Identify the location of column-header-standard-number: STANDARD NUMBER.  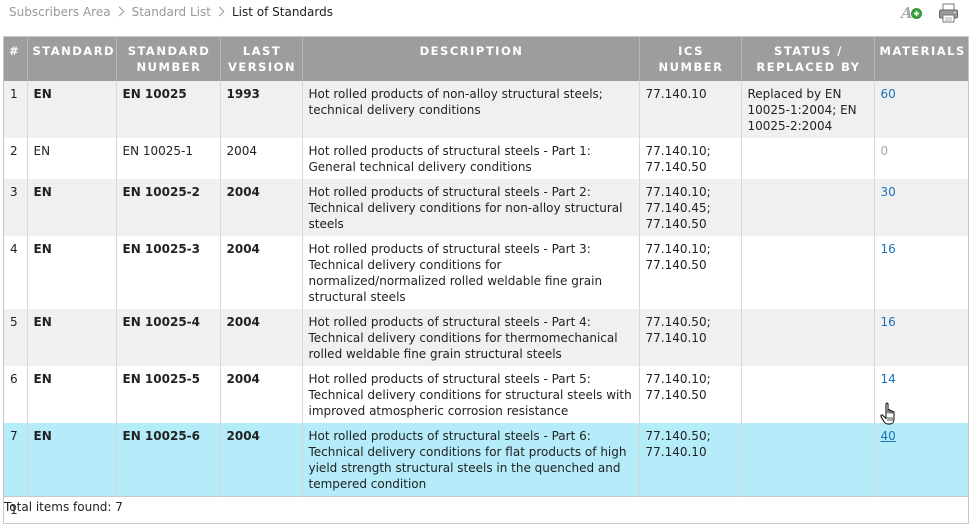
(168, 59).